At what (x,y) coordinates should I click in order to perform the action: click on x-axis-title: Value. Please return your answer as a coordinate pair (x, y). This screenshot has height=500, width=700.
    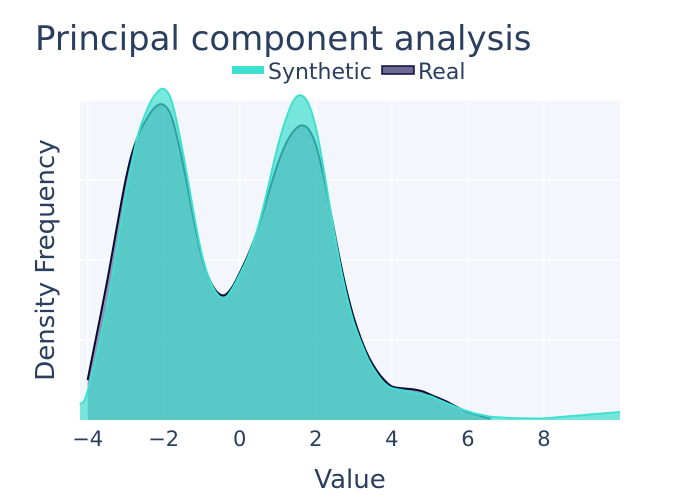
    Looking at the image, I should click on (349, 480).